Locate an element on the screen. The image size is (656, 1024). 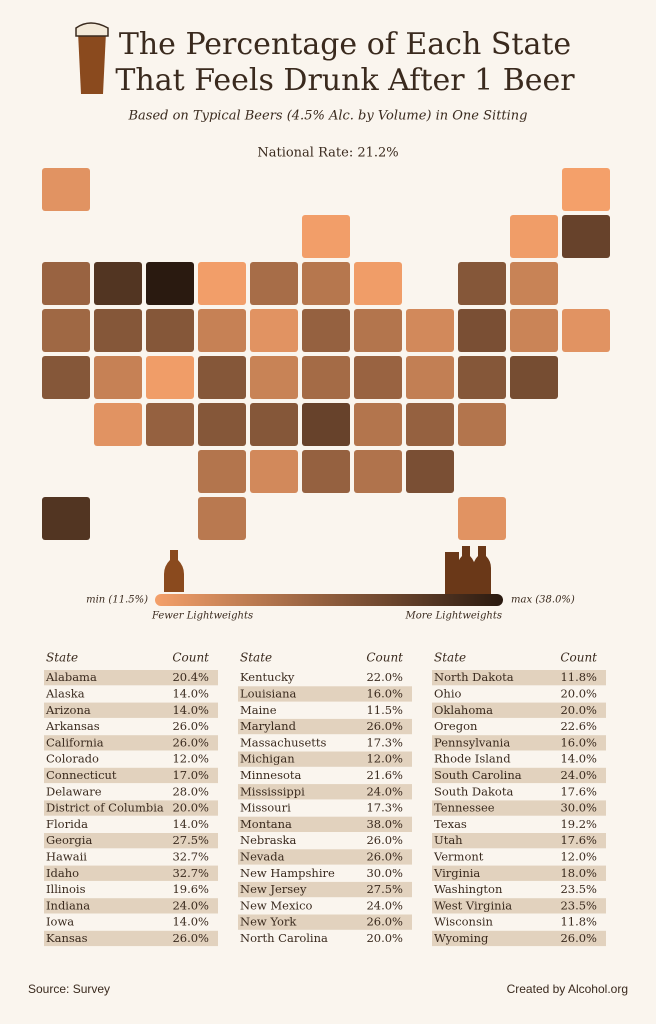
state-name: Florida is located at coordinates (67, 824).